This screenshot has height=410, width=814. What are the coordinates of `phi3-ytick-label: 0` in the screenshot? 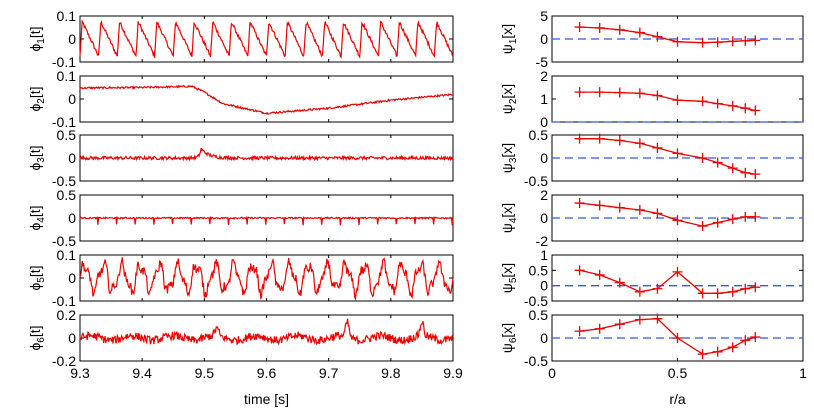 It's located at (72, 158).